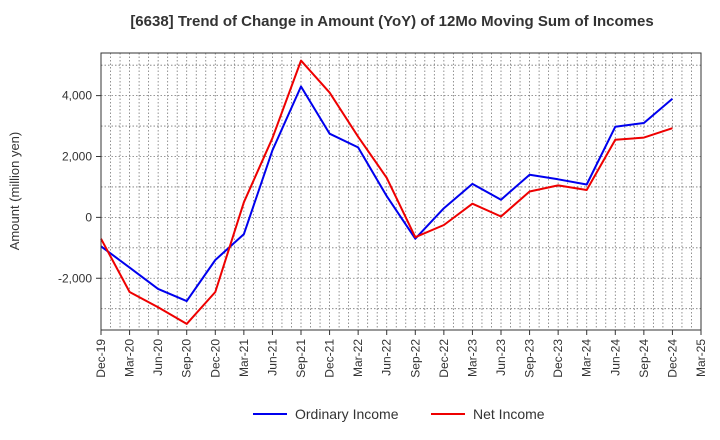 The height and width of the screenshot is (440, 720). What do you see at coordinates (358, 358) in the screenshot?
I see `x-tick-label: Mar-22` at bounding box center [358, 358].